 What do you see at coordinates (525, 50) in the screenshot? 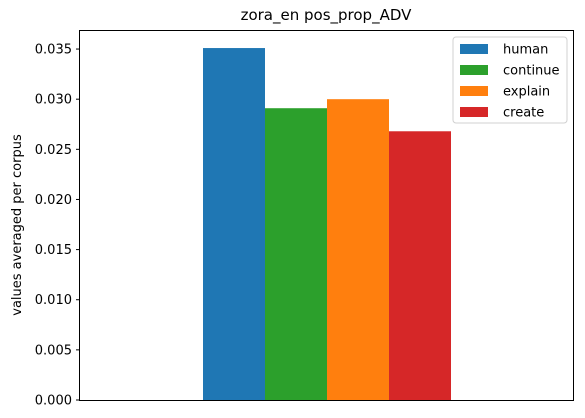
I see `legend-label-human: human` at bounding box center [525, 50].